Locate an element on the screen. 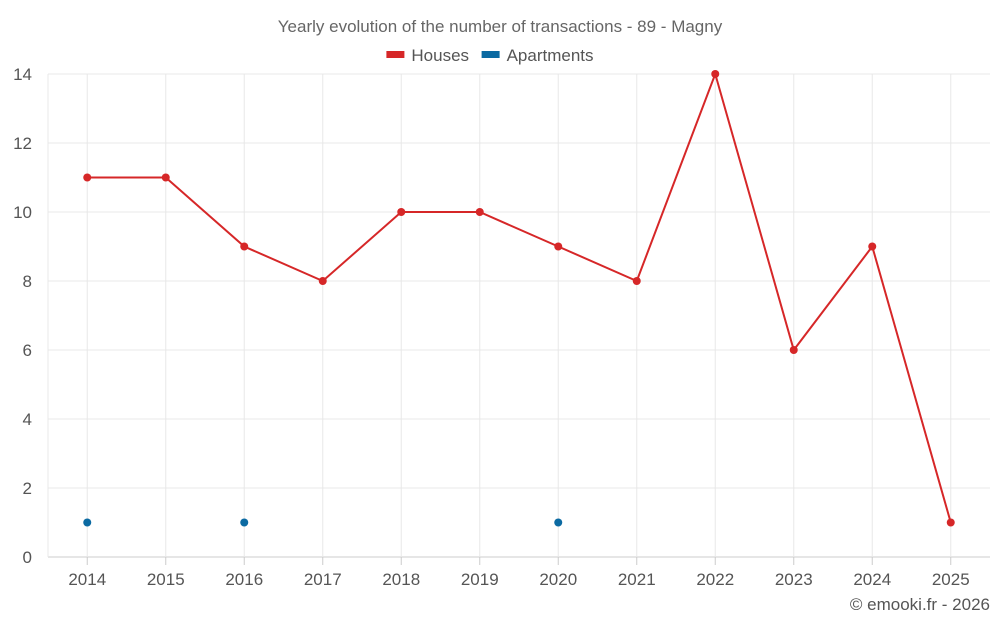 The width and height of the screenshot is (1000, 625). y-tick-label: 14 is located at coordinates (22, 74).